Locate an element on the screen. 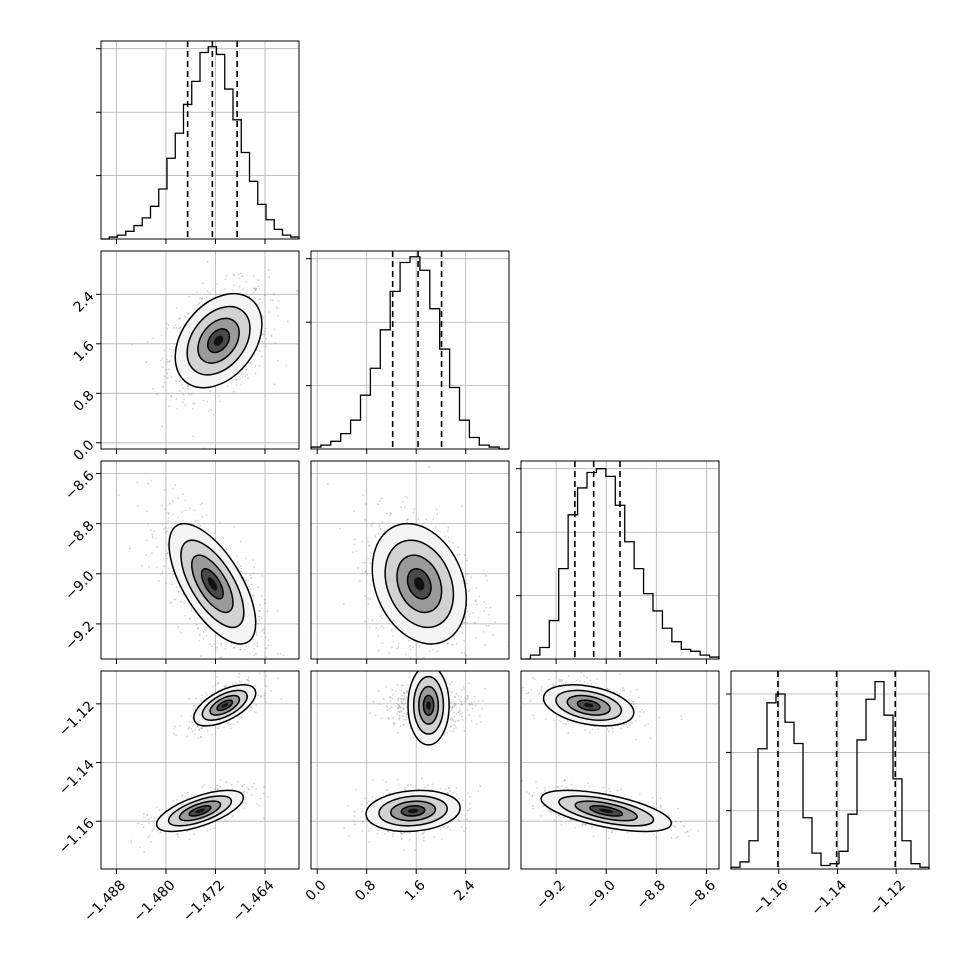 This screenshot has height=970, width=970. y-tick-label: 0.0 is located at coordinates (84, 450).